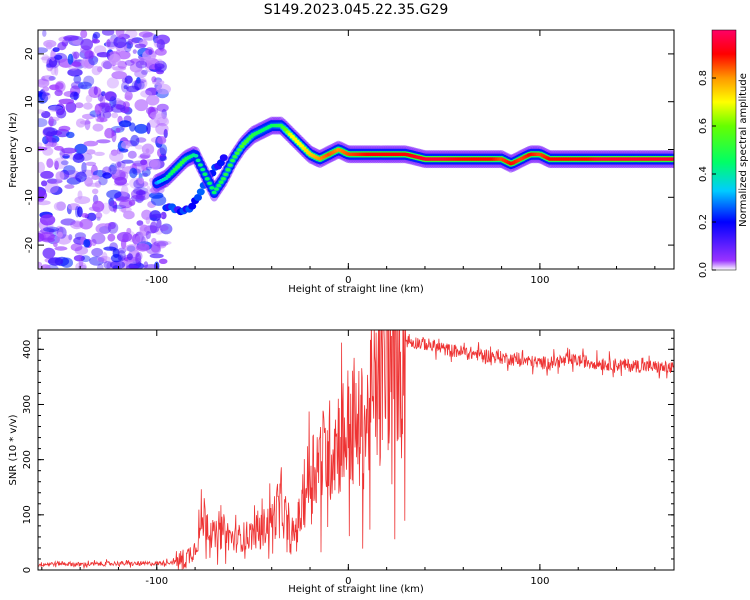 Image resolution: width=750 pixels, height=600 pixels. I want to click on snr-ylabel: SNR (10 * v/v), so click(13, 449).